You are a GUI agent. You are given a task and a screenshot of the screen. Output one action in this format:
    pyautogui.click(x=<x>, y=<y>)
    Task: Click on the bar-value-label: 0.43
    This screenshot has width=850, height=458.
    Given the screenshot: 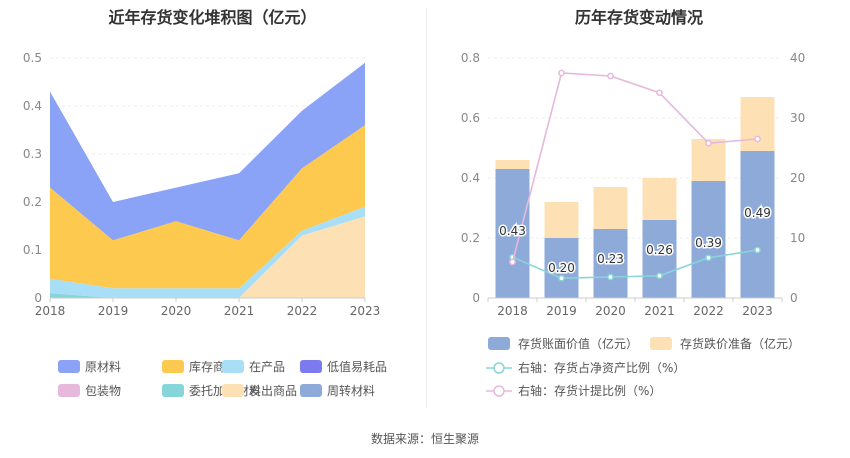 What is the action you would take?
    pyautogui.click(x=512, y=231)
    